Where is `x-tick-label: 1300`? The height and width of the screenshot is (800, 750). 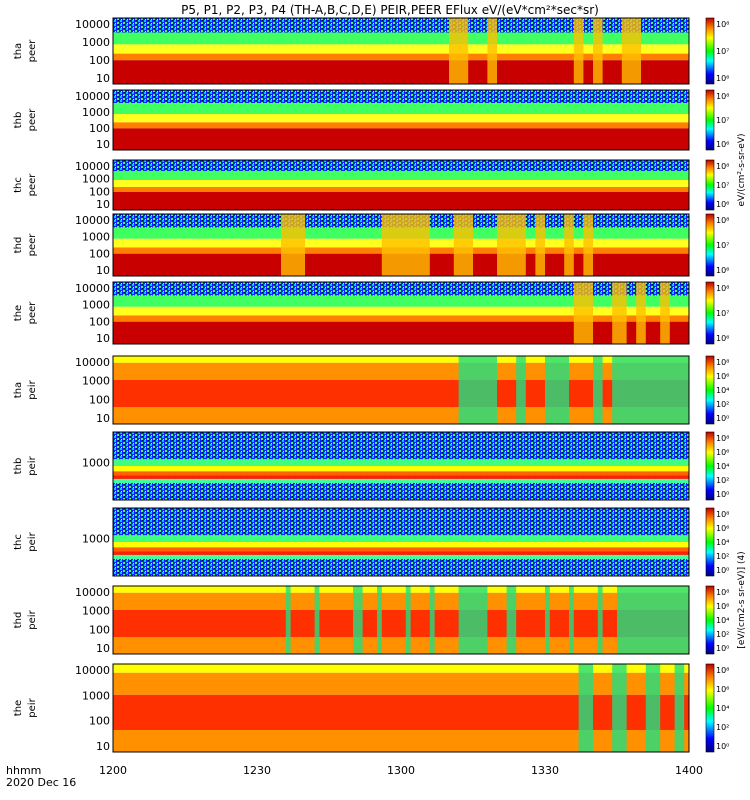 x-tick-label: 1300 is located at coordinates (401, 770).